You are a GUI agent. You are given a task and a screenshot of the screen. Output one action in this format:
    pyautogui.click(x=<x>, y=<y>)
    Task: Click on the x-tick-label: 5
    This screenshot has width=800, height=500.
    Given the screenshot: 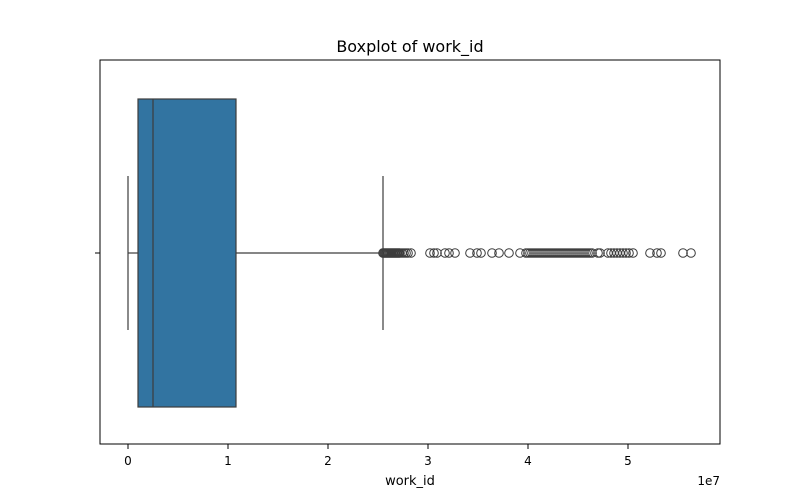 What is the action you would take?
    pyautogui.click(x=628, y=461)
    